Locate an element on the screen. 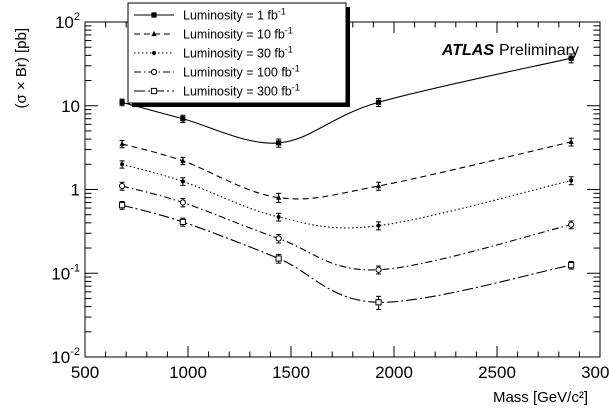  legend-entry-label: Luminosity = 30 fb-1 is located at coordinates (238, 53).